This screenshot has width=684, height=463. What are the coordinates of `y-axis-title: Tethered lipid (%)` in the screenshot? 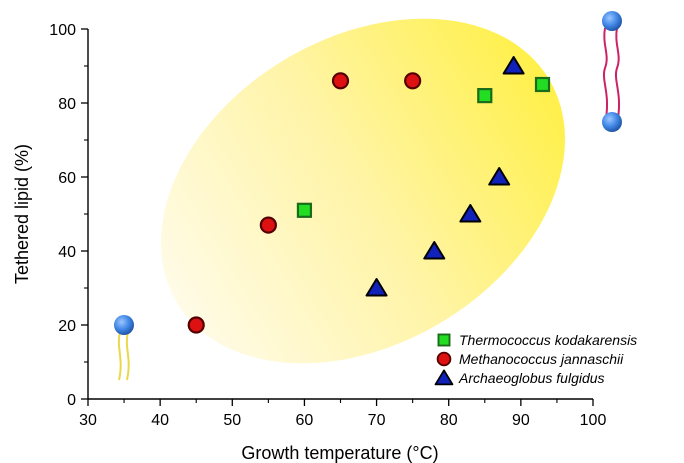 It's located at (22, 214).